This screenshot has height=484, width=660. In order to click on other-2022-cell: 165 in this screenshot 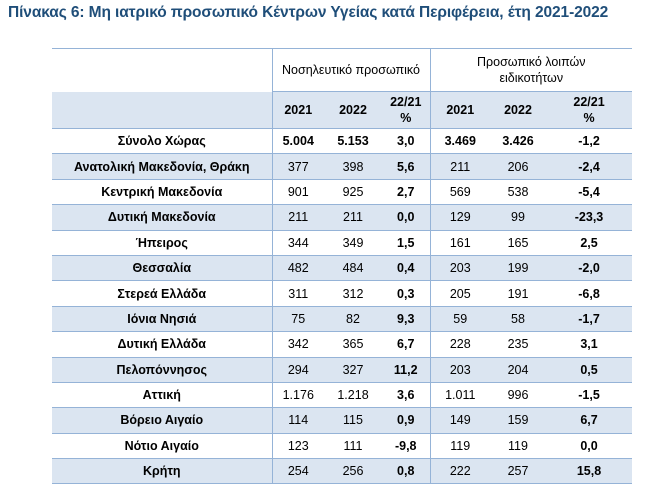, I will do `click(518, 243)`.